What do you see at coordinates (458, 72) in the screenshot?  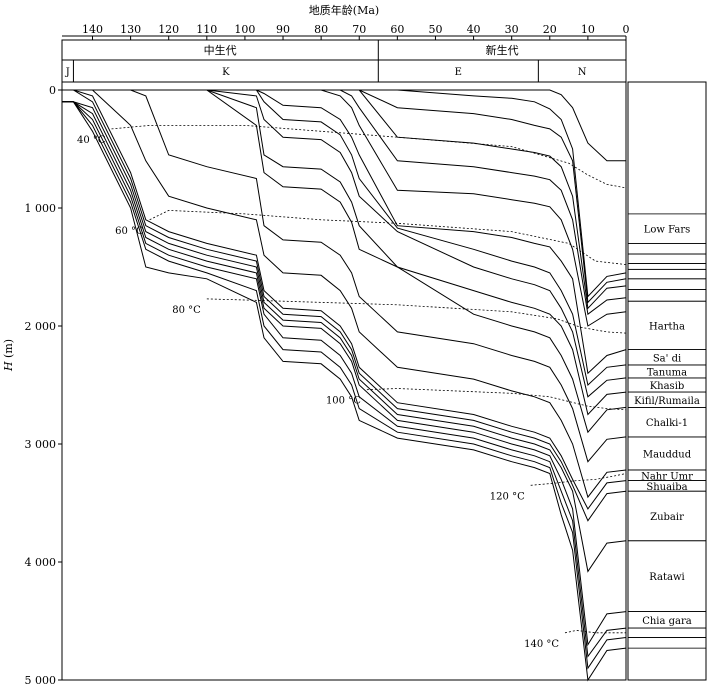 I see `period-label: E` at bounding box center [458, 72].